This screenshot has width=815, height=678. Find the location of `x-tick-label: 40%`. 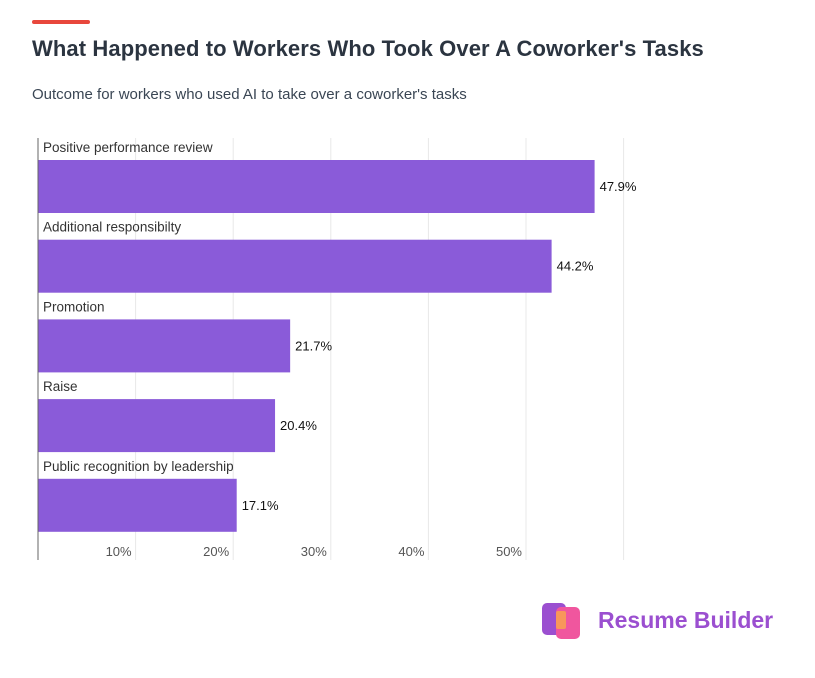

x-tick-label: 40% is located at coordinates (411, 551).